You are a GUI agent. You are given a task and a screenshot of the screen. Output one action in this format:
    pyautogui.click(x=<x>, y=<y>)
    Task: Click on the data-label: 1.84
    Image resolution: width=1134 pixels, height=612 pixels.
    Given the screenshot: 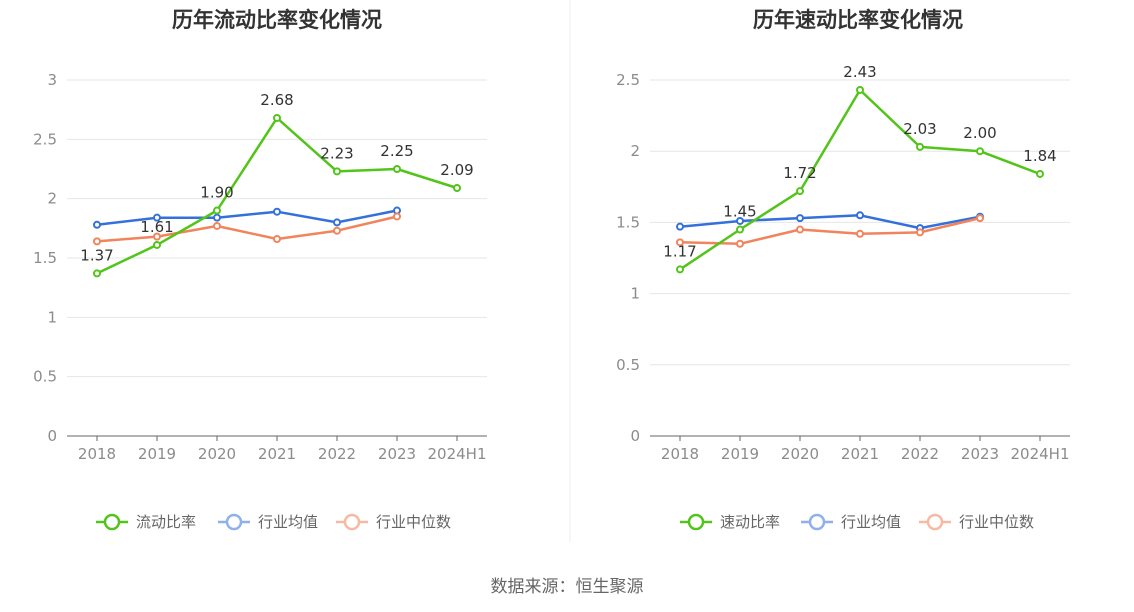 What is the action you would take?
    pyautogui.click(x=1039, y=156)
    